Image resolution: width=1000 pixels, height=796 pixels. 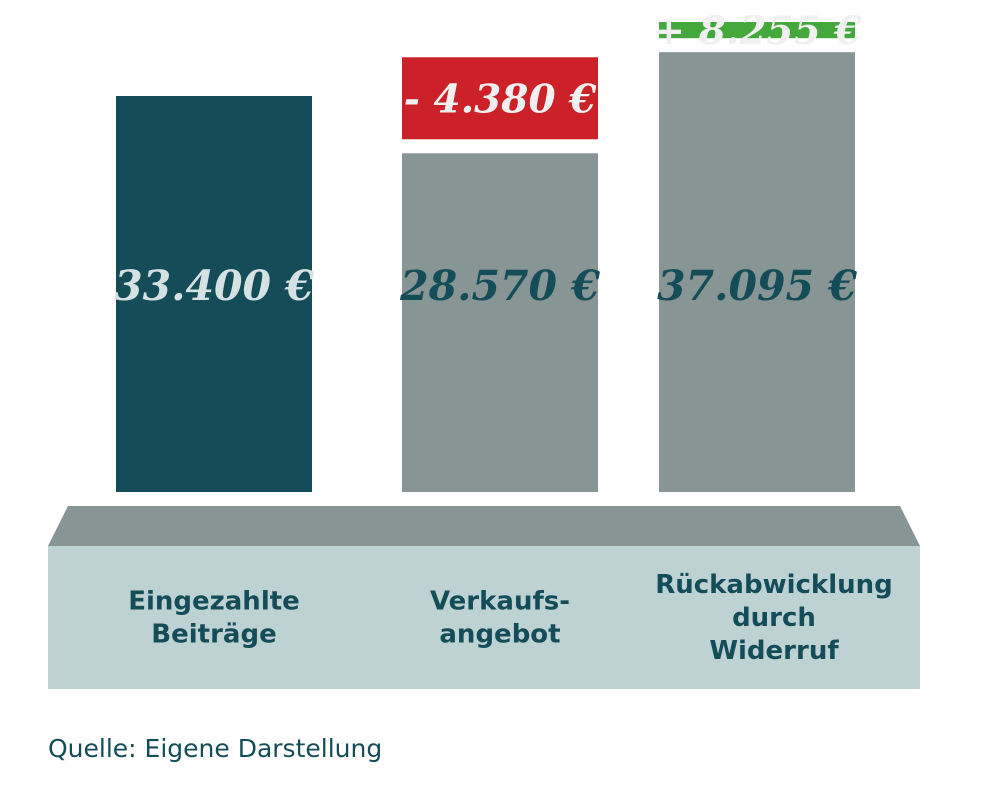 I want to click on category-label-1-line-1: angebot, so click(x=499, y=635).